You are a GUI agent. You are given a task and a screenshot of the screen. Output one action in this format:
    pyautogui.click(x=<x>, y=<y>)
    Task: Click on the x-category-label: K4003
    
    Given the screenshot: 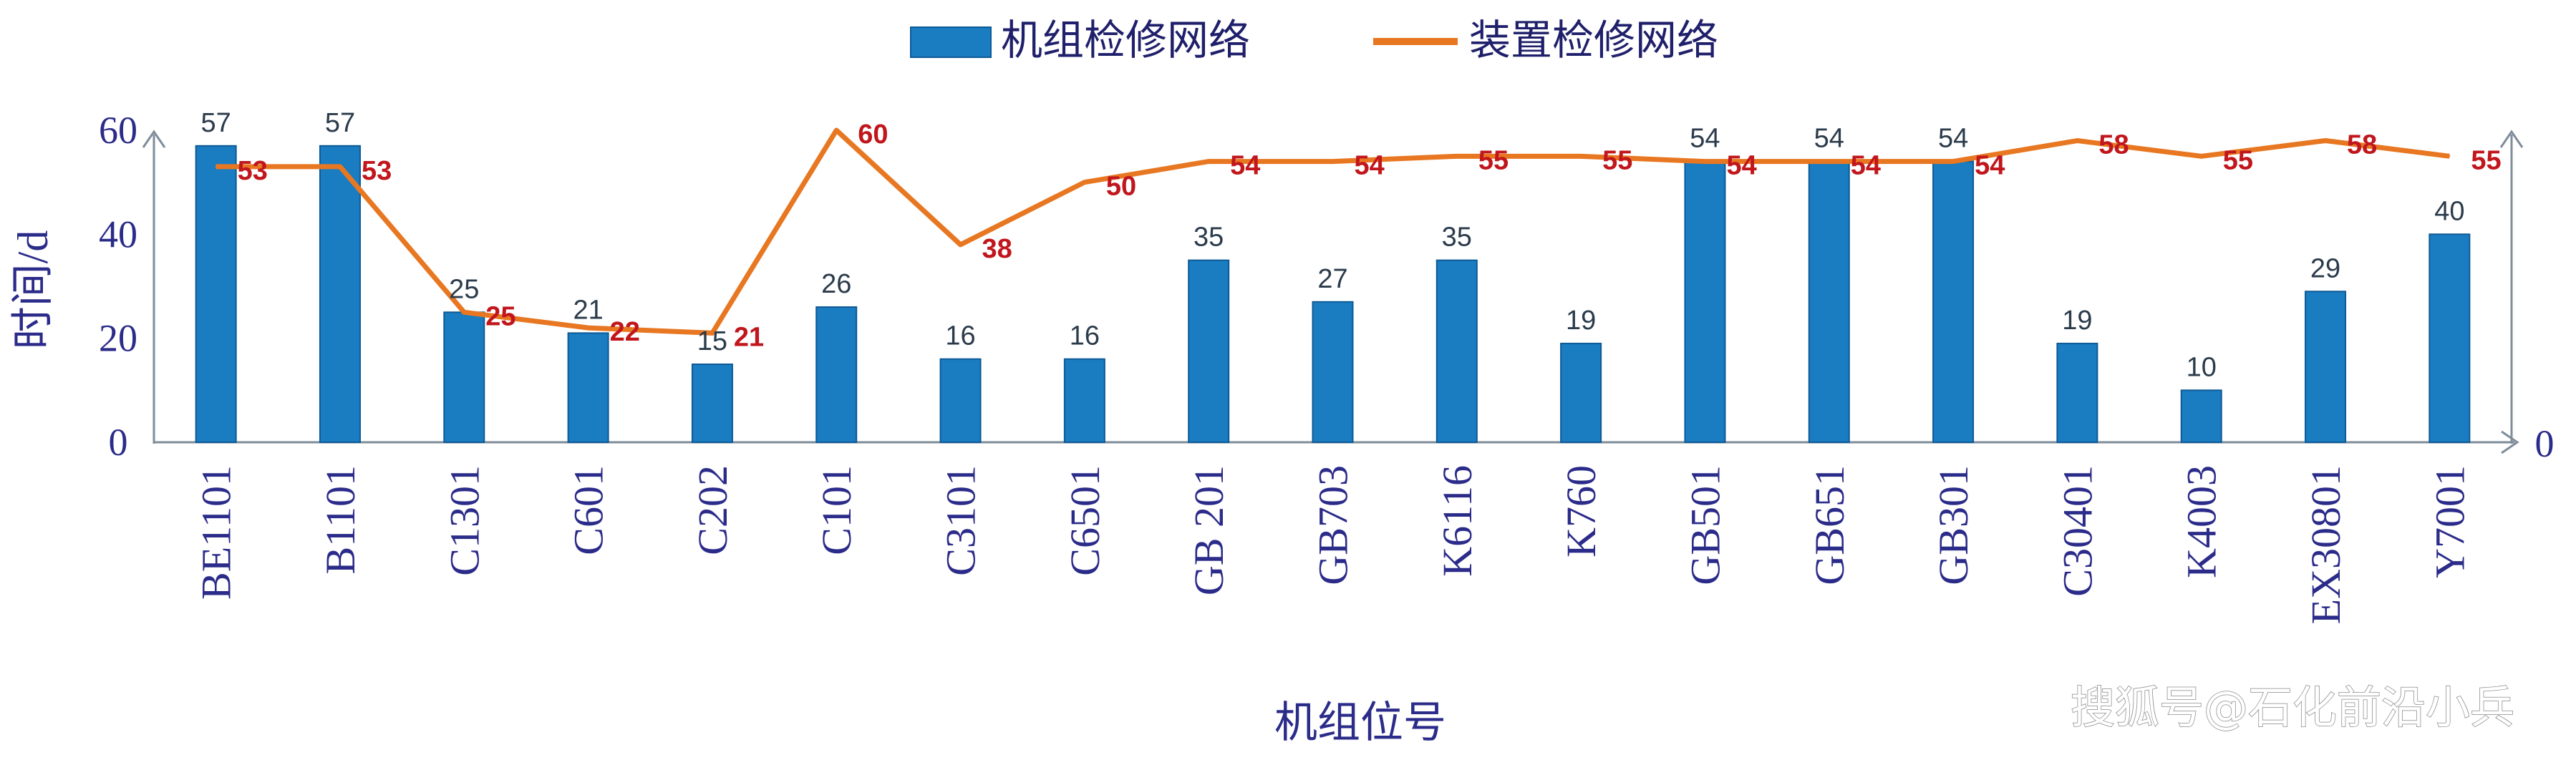 What is the action you would take?
    pyautogui.click(x=2202, y=521)
    